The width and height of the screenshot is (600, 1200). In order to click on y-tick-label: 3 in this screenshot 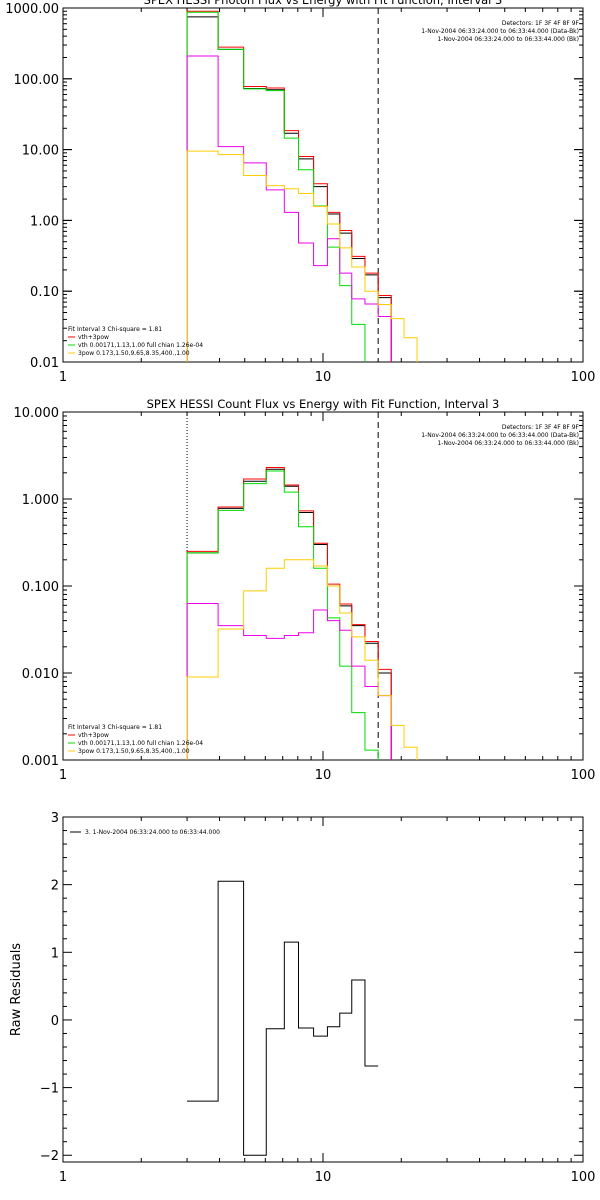, I will do `click(55, 818)`.